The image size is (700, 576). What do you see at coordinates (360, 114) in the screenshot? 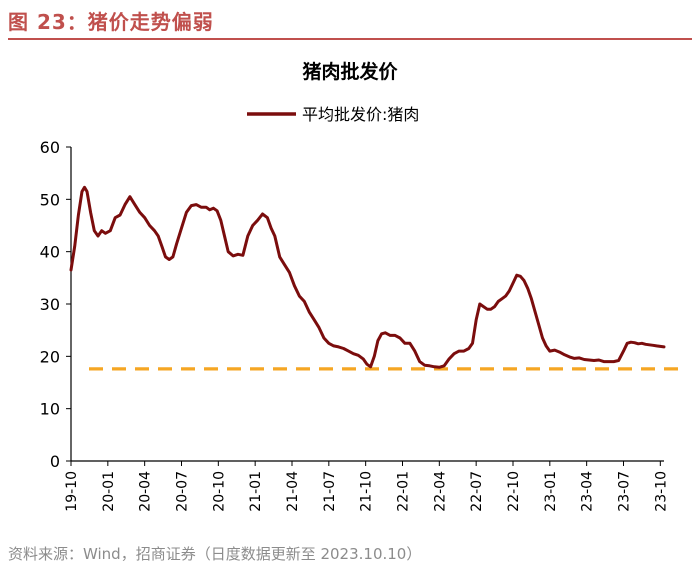
I see `legend-label: 平均批发价:猪肉` at bounding box center [360, 114].